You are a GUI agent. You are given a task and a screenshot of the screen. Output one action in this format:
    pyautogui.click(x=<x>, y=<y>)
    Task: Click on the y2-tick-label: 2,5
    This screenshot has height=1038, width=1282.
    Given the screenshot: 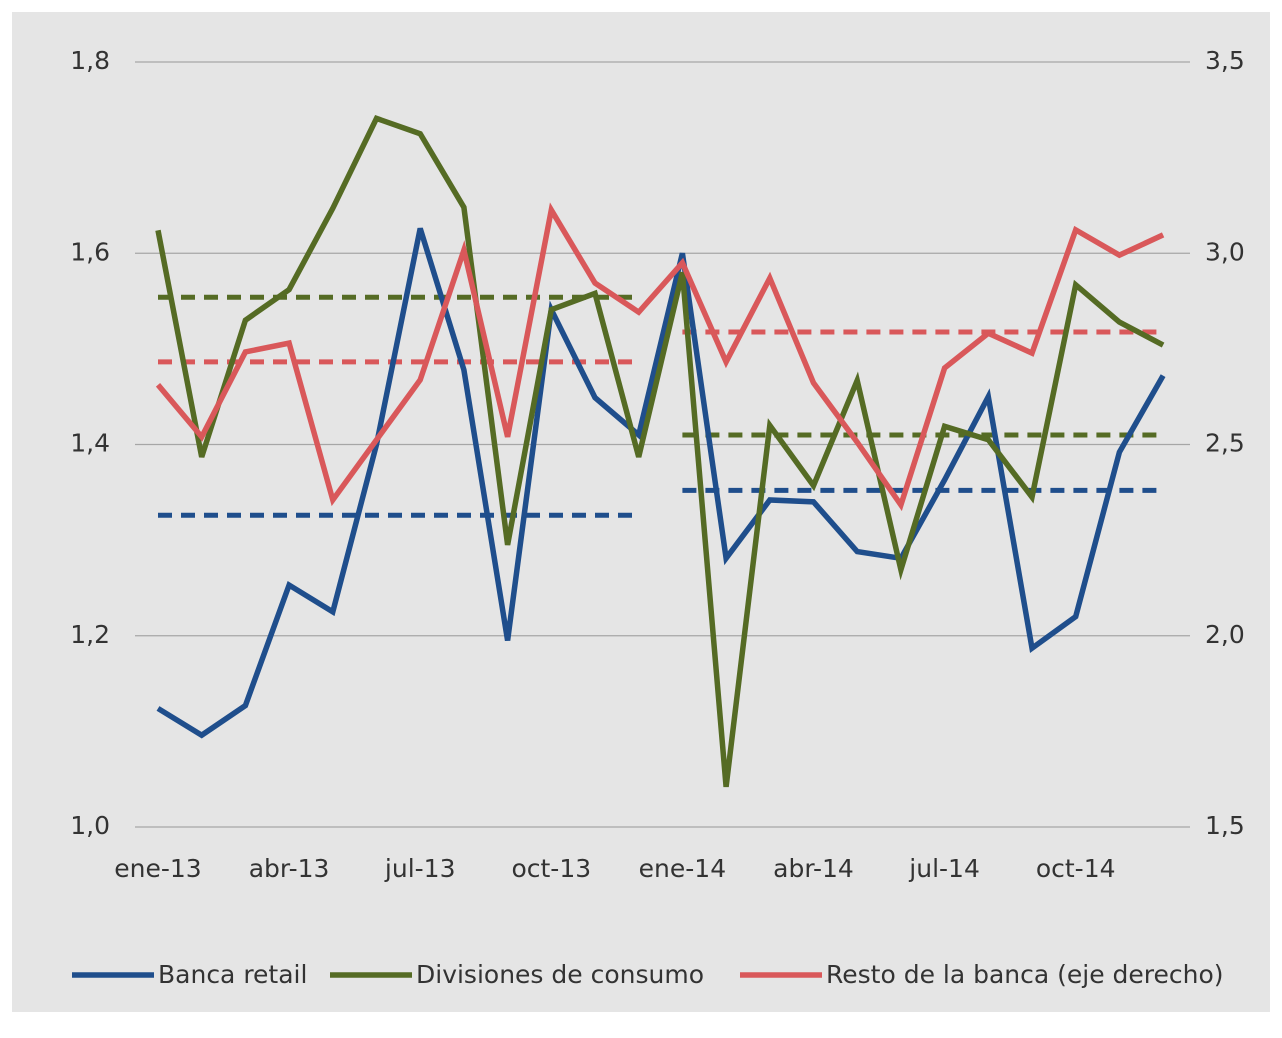 What is the action you would take?
    pyautogui.click(x=1225, y=443)
    